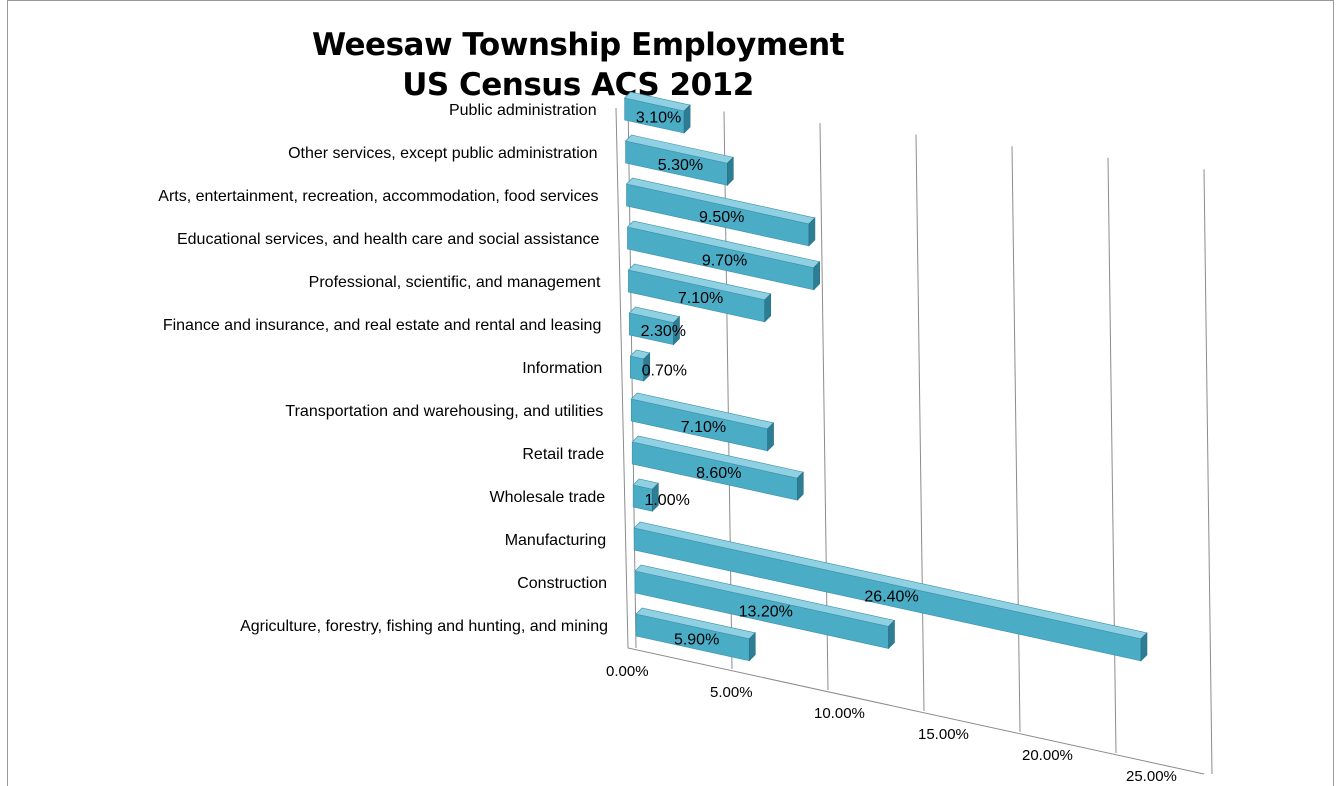 This screenshot has width=1336, height=786. I want to click on category-label: Construction, so click(562, 583).